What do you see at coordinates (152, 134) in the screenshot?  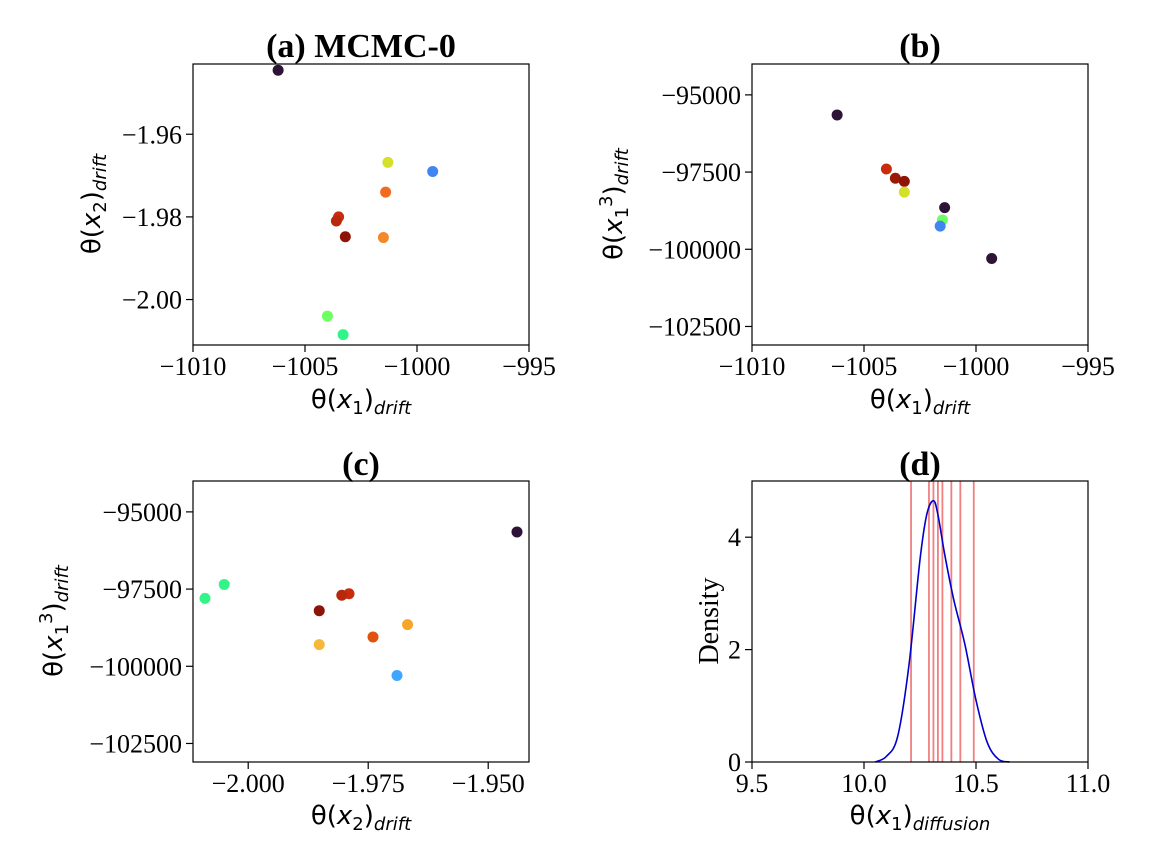 I see `panel-a-ytick-label: −1.96` at bounding box center [152, 134].